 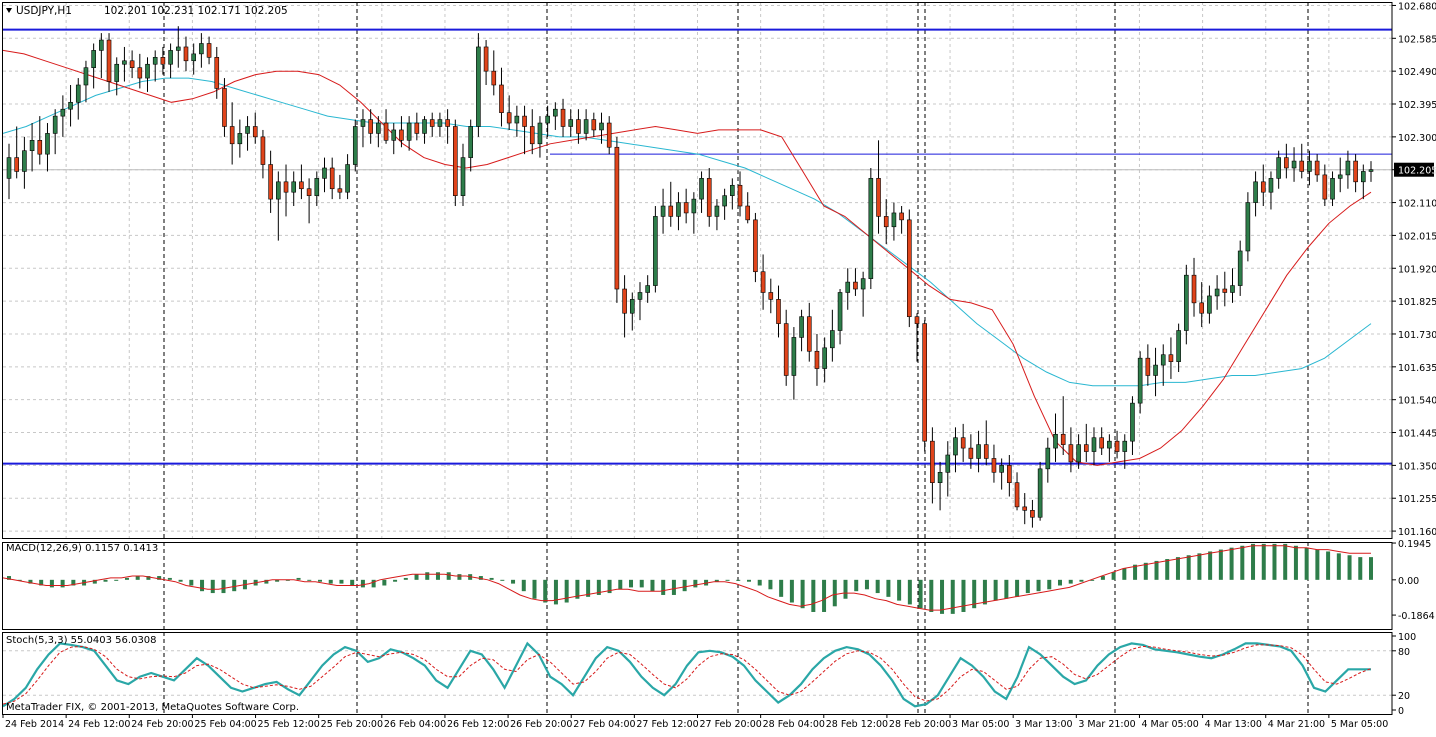 What do you see at coordinates (794, 724) in the screenshot?
I see `time-tick-label: 28 Feb 04:00` at bounding box center [794, 724].